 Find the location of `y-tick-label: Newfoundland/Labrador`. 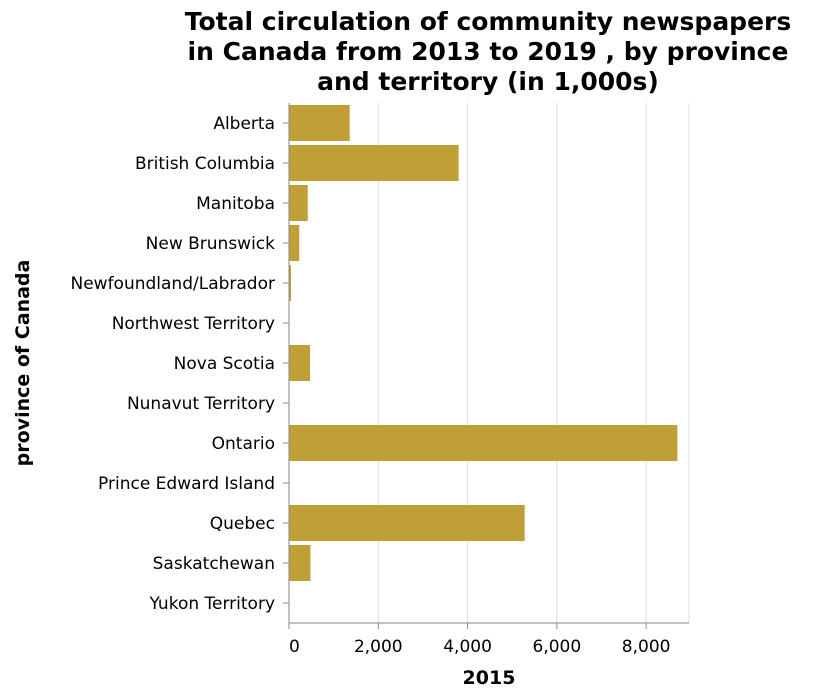

y-tick-label: Newfoundland/Labrador is located at coordinates (172, 284).